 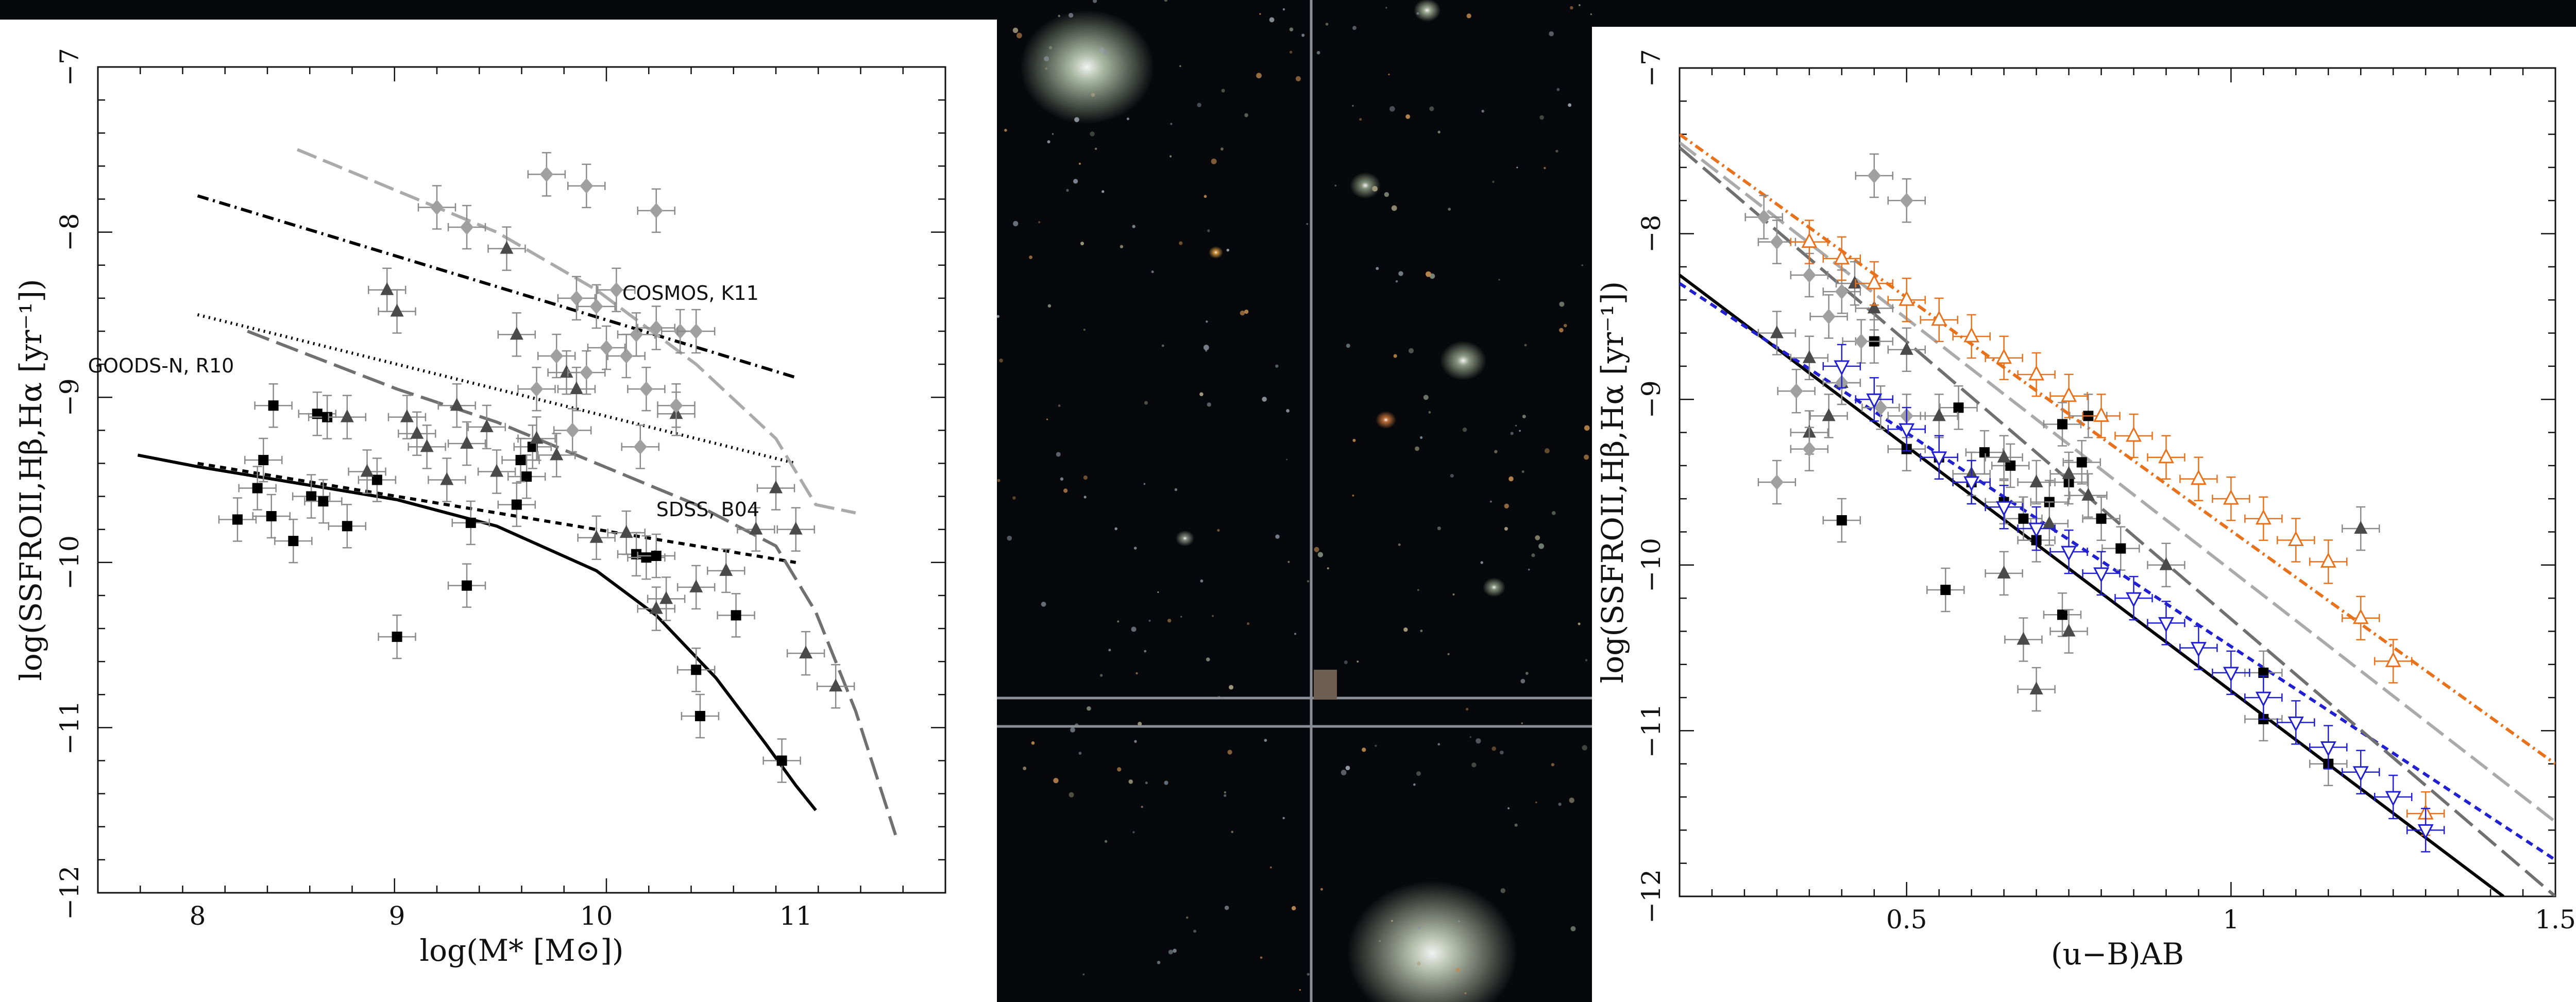 What do you see at coordinates (69, 893) in the screenshot?
I see `y-tick-label: −12` at bounding box center [69, 893].